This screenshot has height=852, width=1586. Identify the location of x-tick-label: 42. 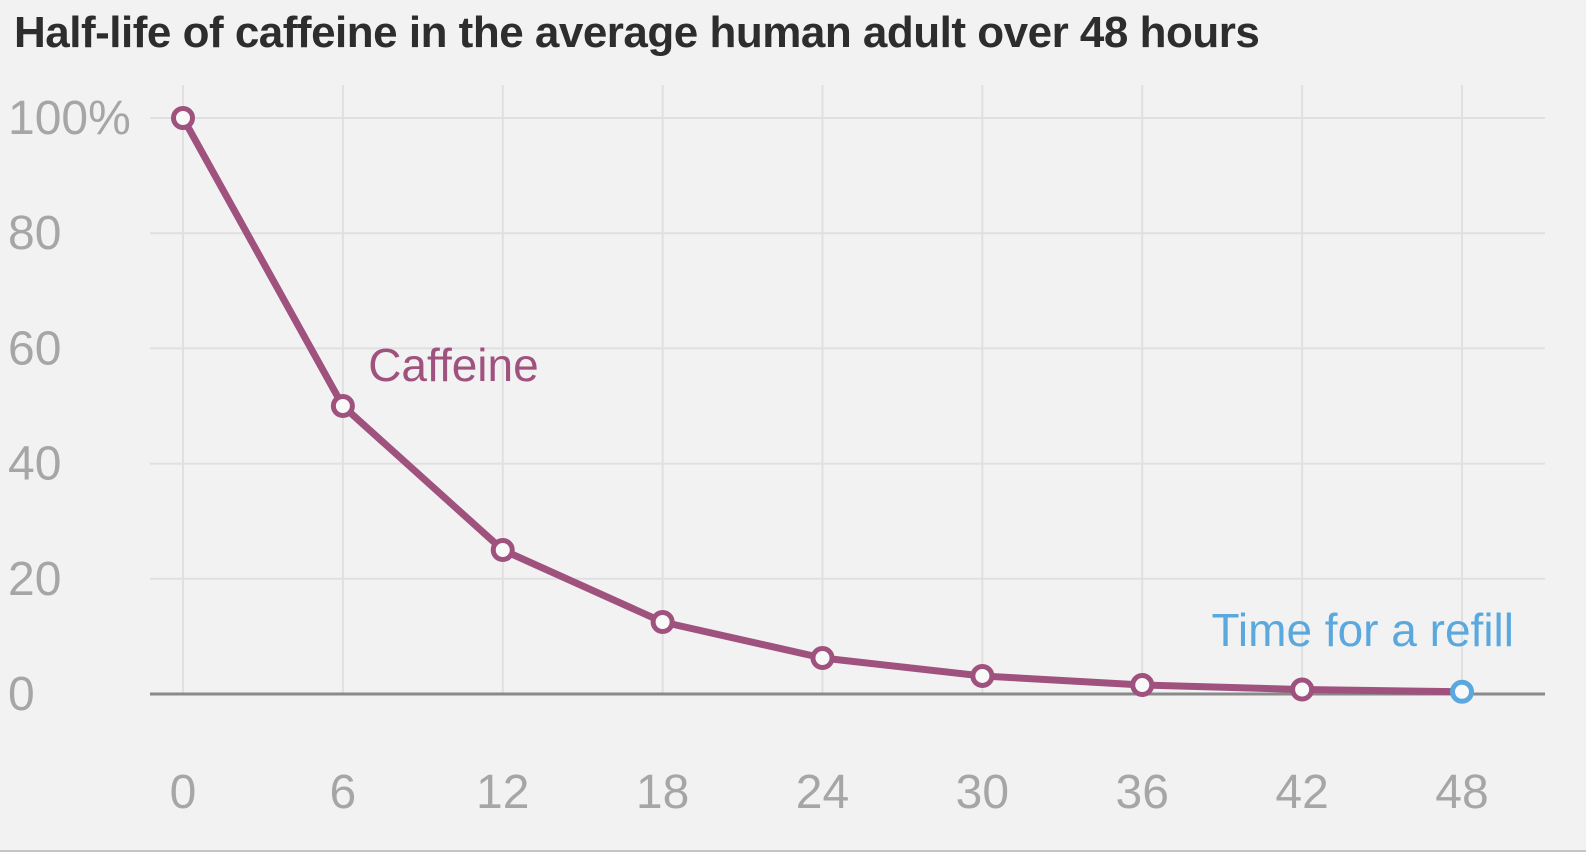
(1301, 792).